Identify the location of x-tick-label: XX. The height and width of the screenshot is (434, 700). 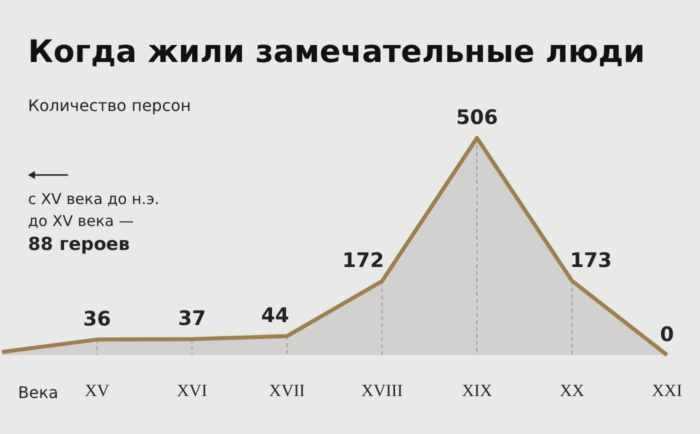
(572, 390).